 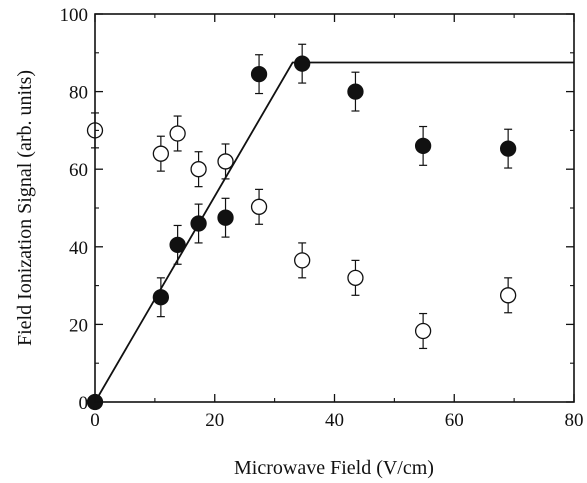 I want to click on y-tick-label: 0, so click(x=84, y=403).